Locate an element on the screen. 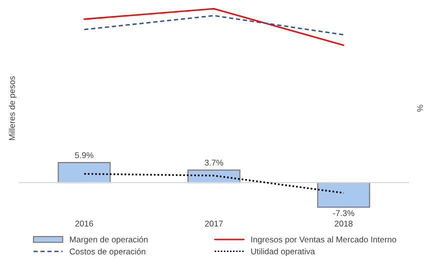  x-tick-label: 2017 is located at coordinates (214, 223).